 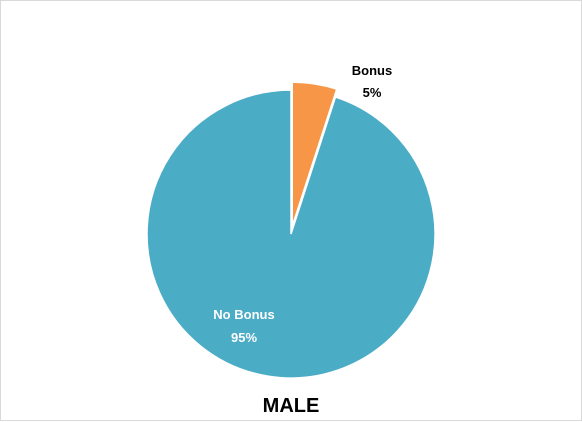 What do you see at coordinates (314, 154) in the screenshot?
I see `pie-slice-bonus` at bounding box center [314, 154].